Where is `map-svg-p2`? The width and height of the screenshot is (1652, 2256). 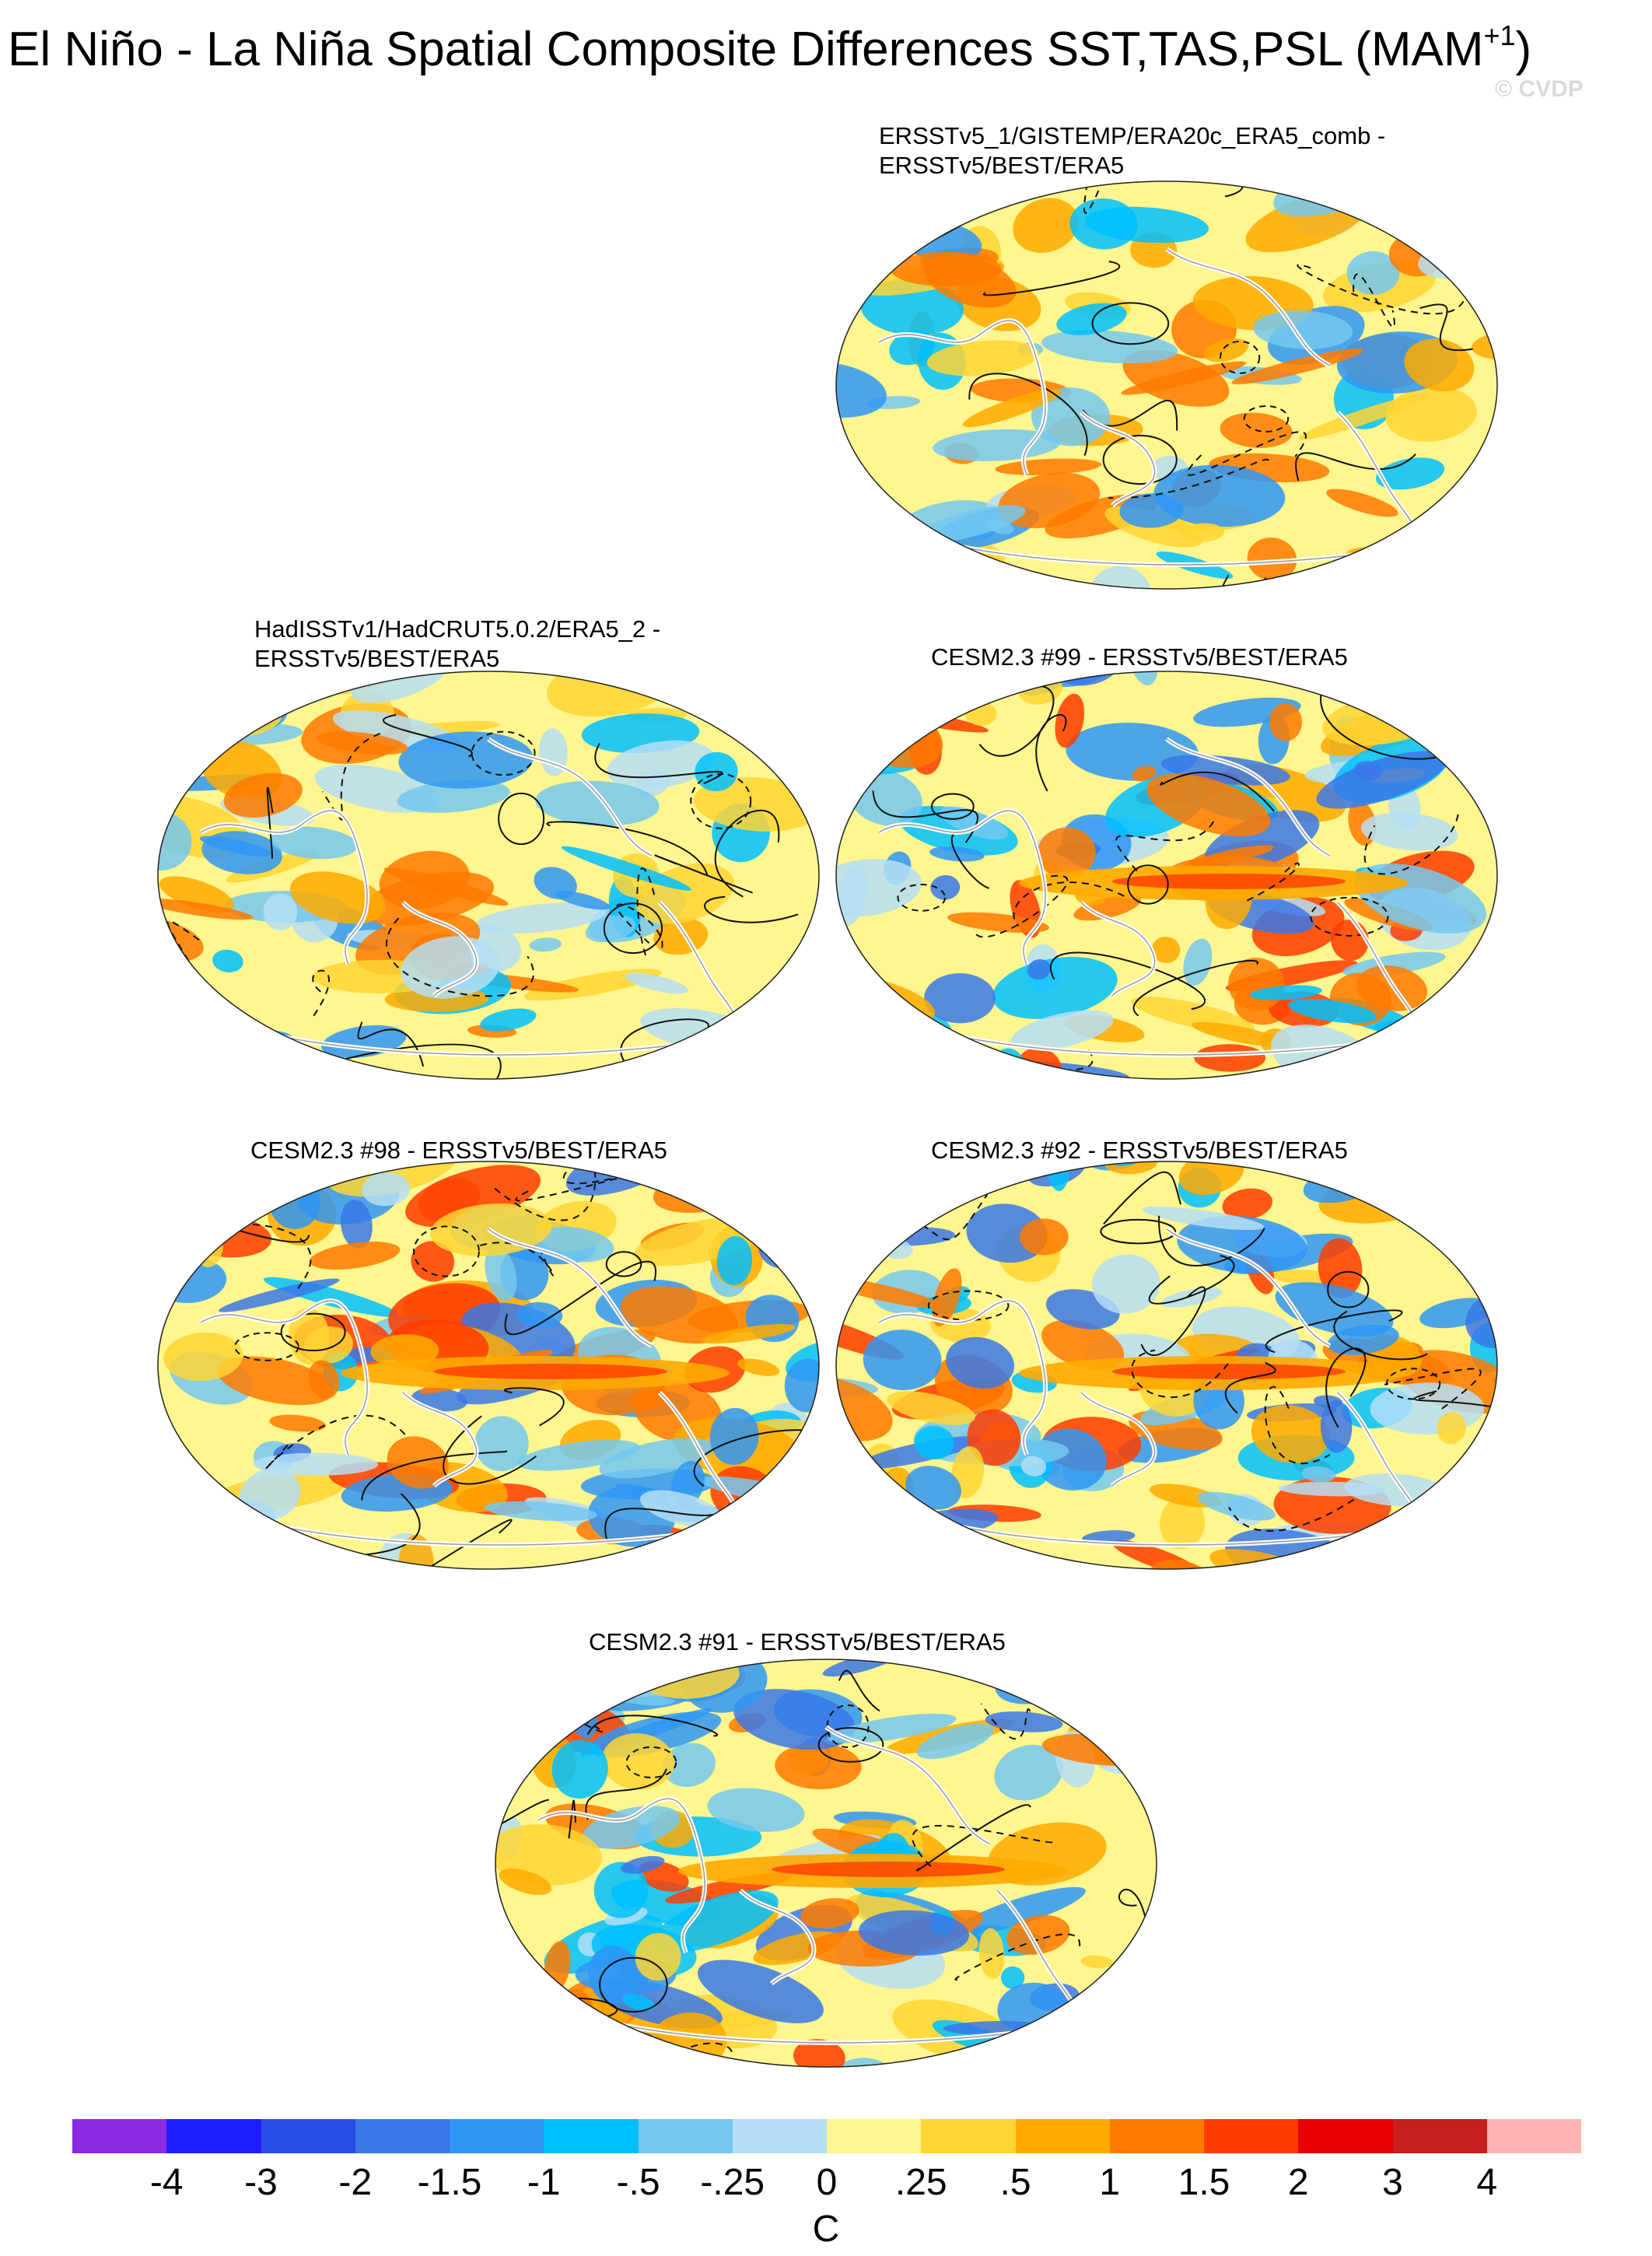
map-svg-p2 is located at coordinates (489, 875).